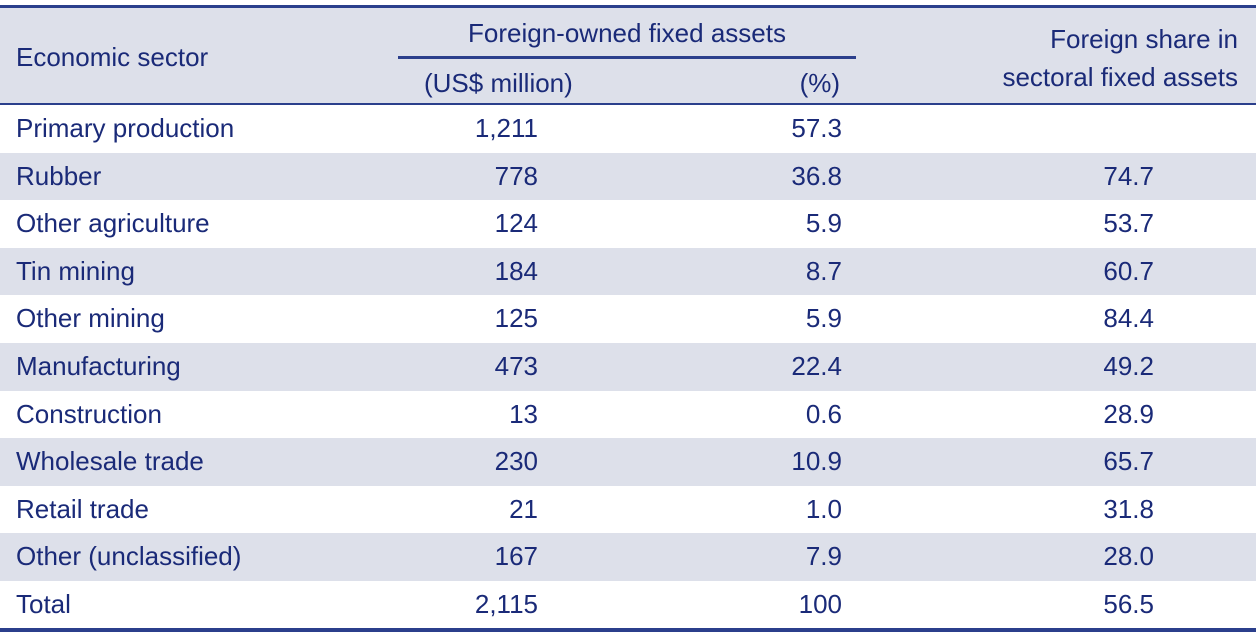 The image size is (1256, 639). I want to click on cell-share: 60.7, so click(1128, 270).